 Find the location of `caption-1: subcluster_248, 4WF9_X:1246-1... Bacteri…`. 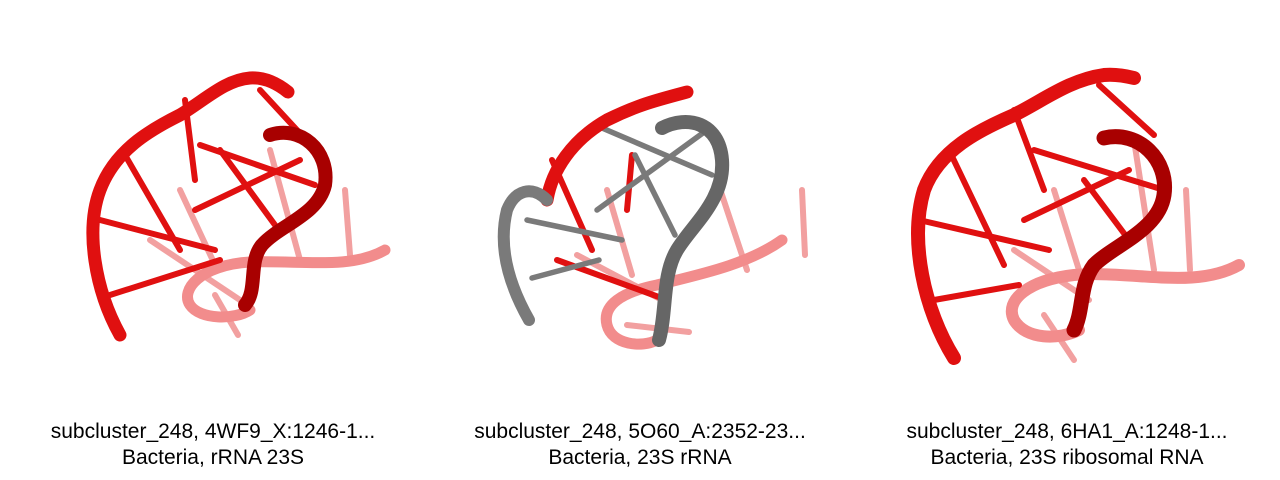

caption-1: subcluster_248, 4WF9_X:1246-1... Bacteri… is located at coordinates (213, 445).